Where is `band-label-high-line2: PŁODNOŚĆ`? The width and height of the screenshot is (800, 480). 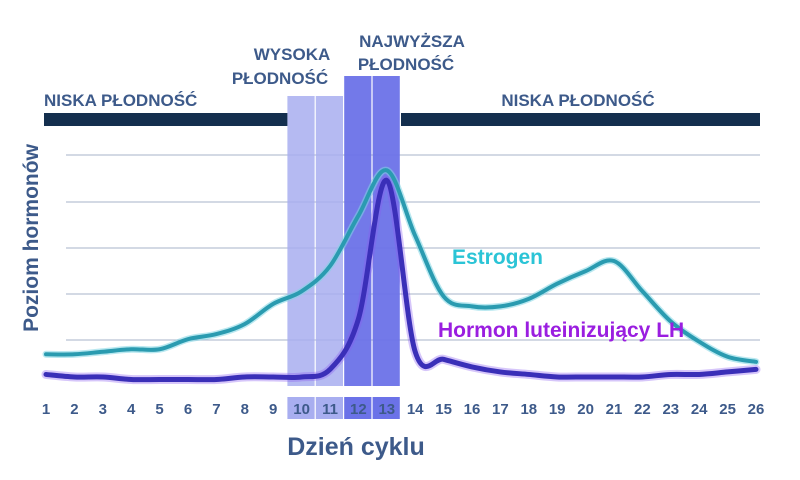 band-label-high-line2: PŁODNOŚĆ is located at coordinates (280, 78).